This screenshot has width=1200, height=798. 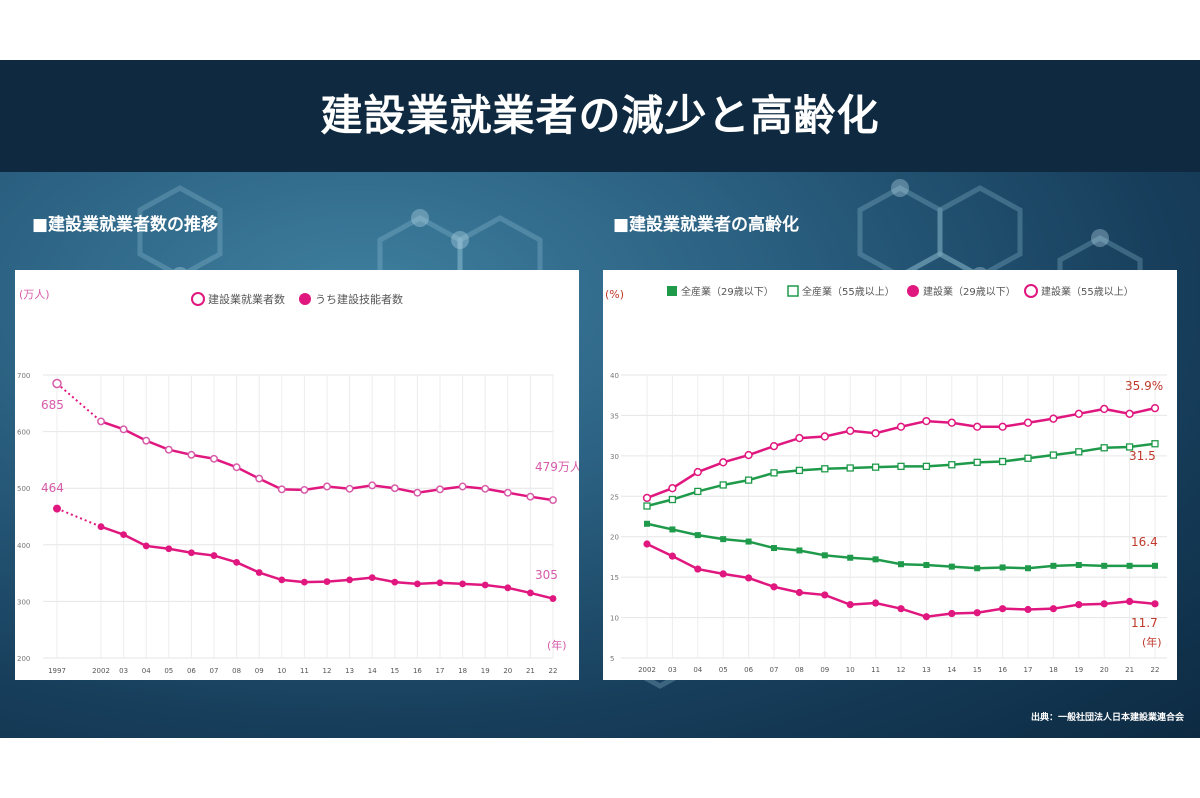 I want to click on x-tick-label: 07, so click(x=774, y=670).